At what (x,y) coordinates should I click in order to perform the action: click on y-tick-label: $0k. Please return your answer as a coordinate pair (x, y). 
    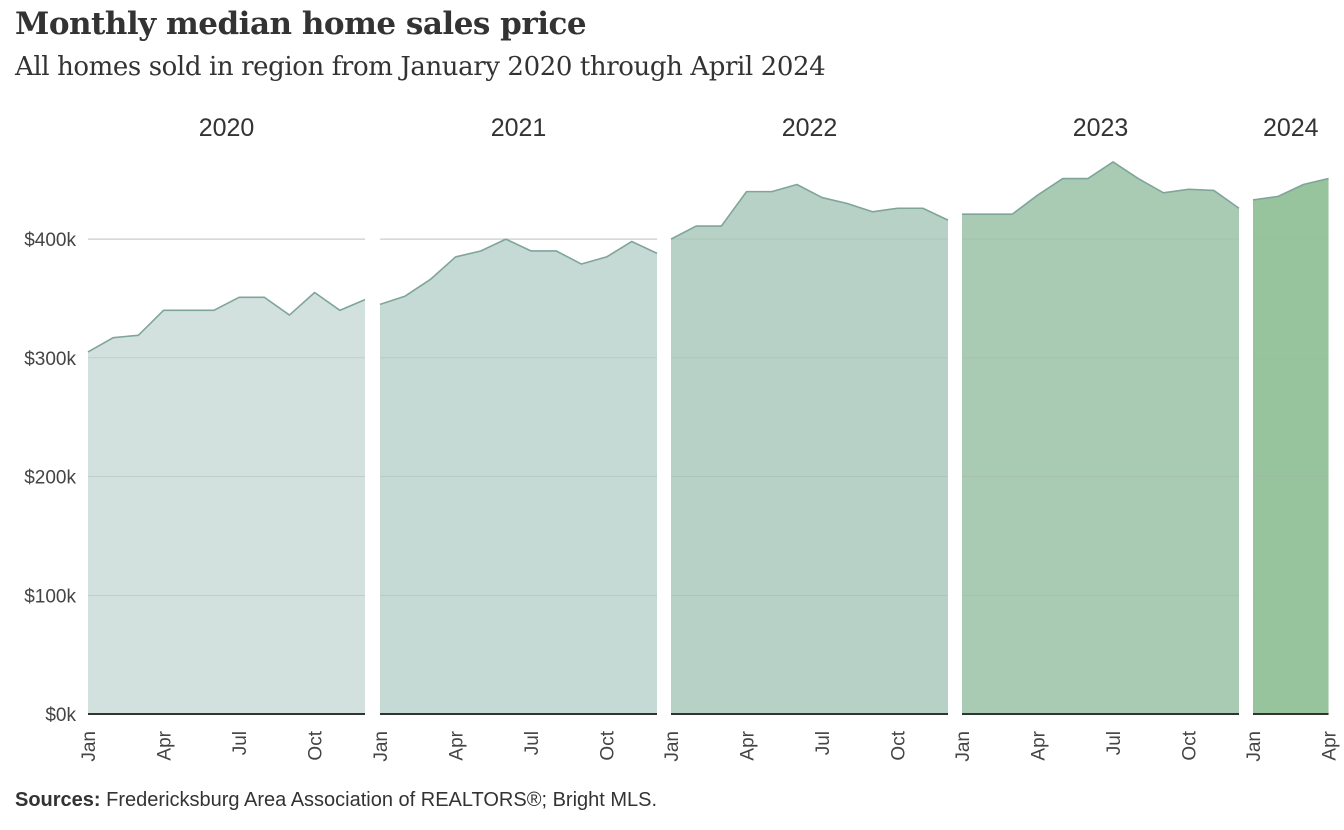
    Looking at the image, I should click on (60, 715).